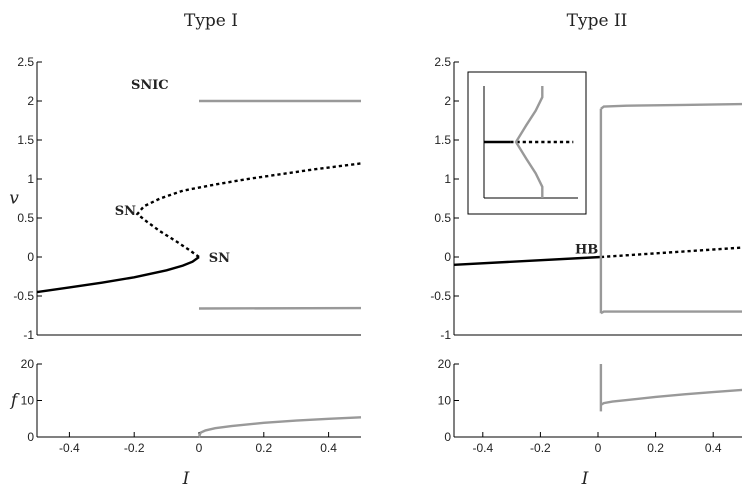  Describe the element at coordinates (28, 335) in the screenshot. I see `type1-v-ytick-label: -1` at that location.